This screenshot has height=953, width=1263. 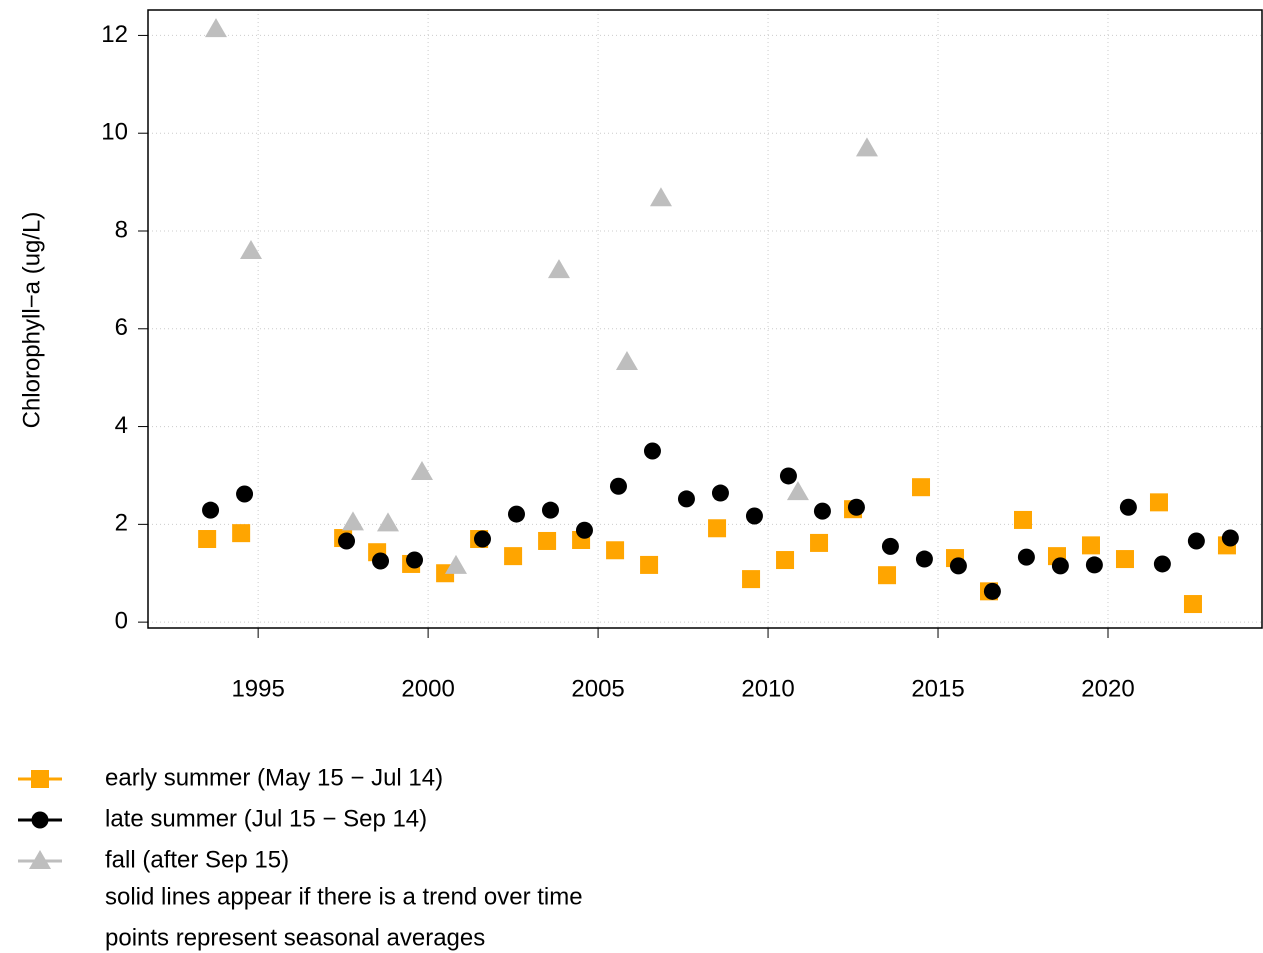 What do you see at coordinates (114, 34) in the screenshot?
I see `y-tick-label: 12` at bounding box center [114, 34].